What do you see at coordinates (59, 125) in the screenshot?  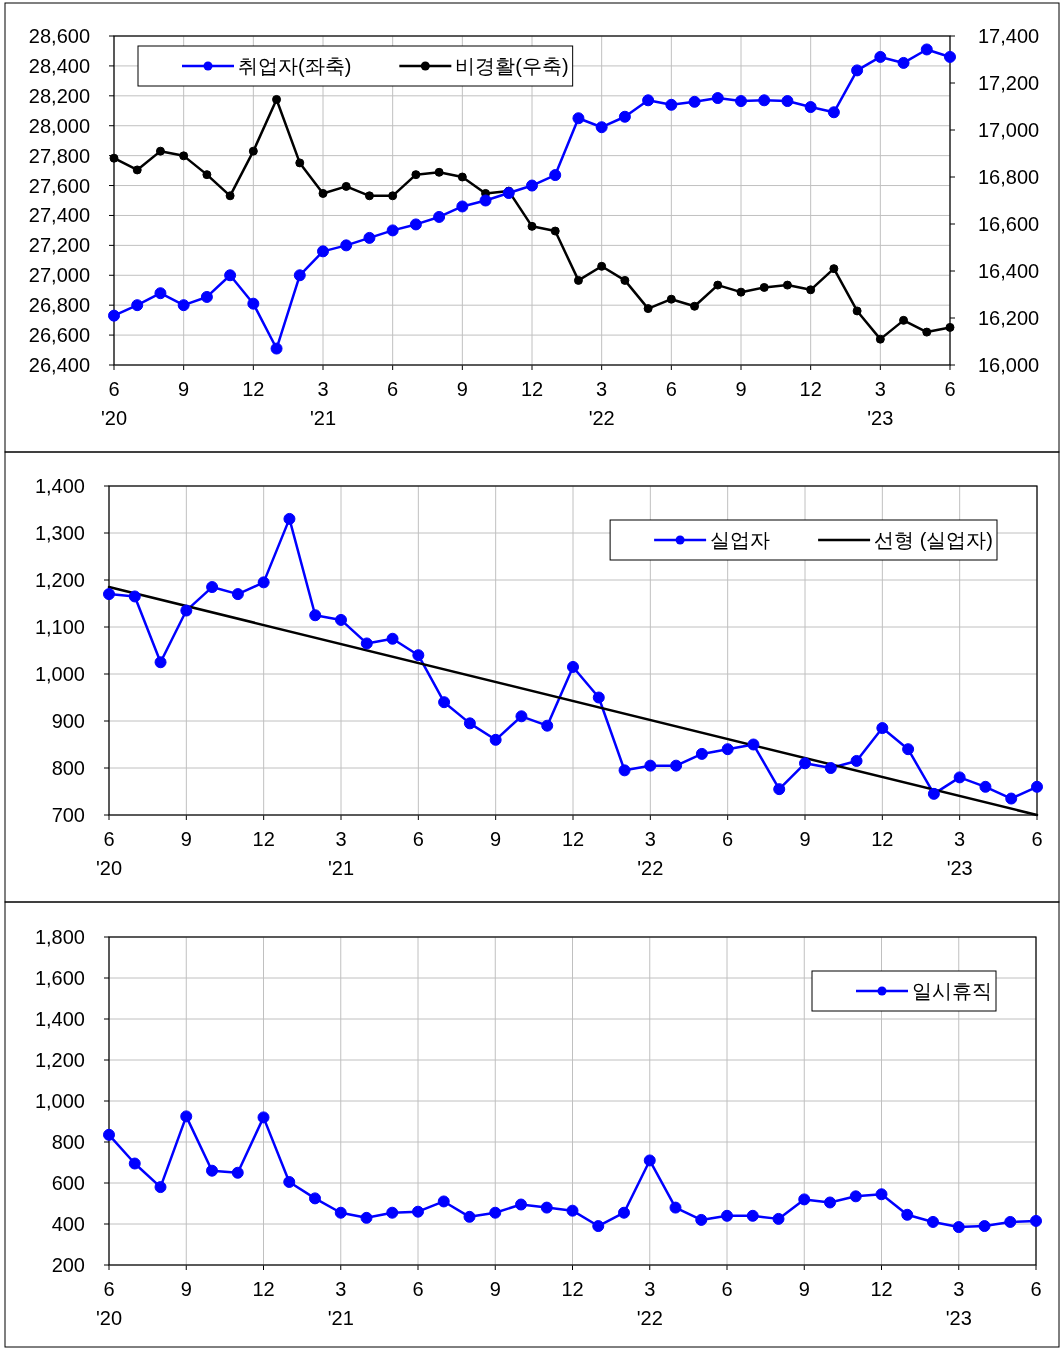 I see `y-tick-label: 28,000` at bounding box center [59, 125].